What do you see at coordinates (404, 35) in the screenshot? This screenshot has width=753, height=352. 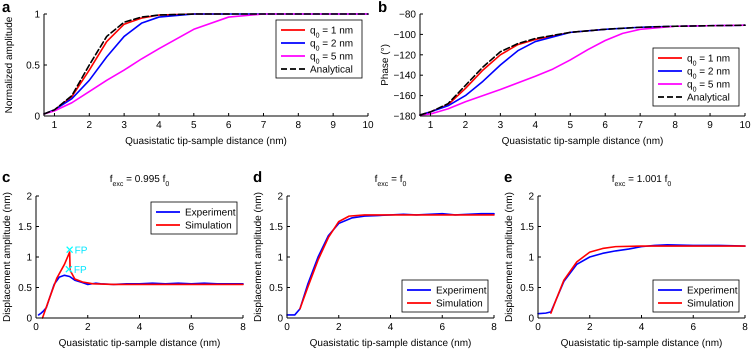 I see `y-tick-label: −100` at bounding box center [404, 35].